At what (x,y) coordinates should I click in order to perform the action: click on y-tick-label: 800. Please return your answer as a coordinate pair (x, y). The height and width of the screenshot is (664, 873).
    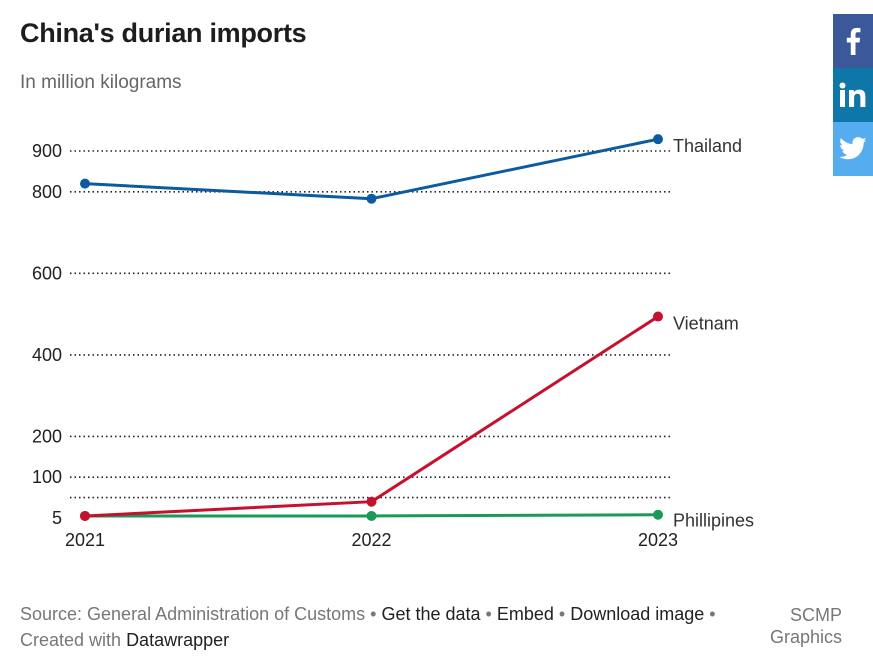
    Looking at the image, I should click on (47, 192).